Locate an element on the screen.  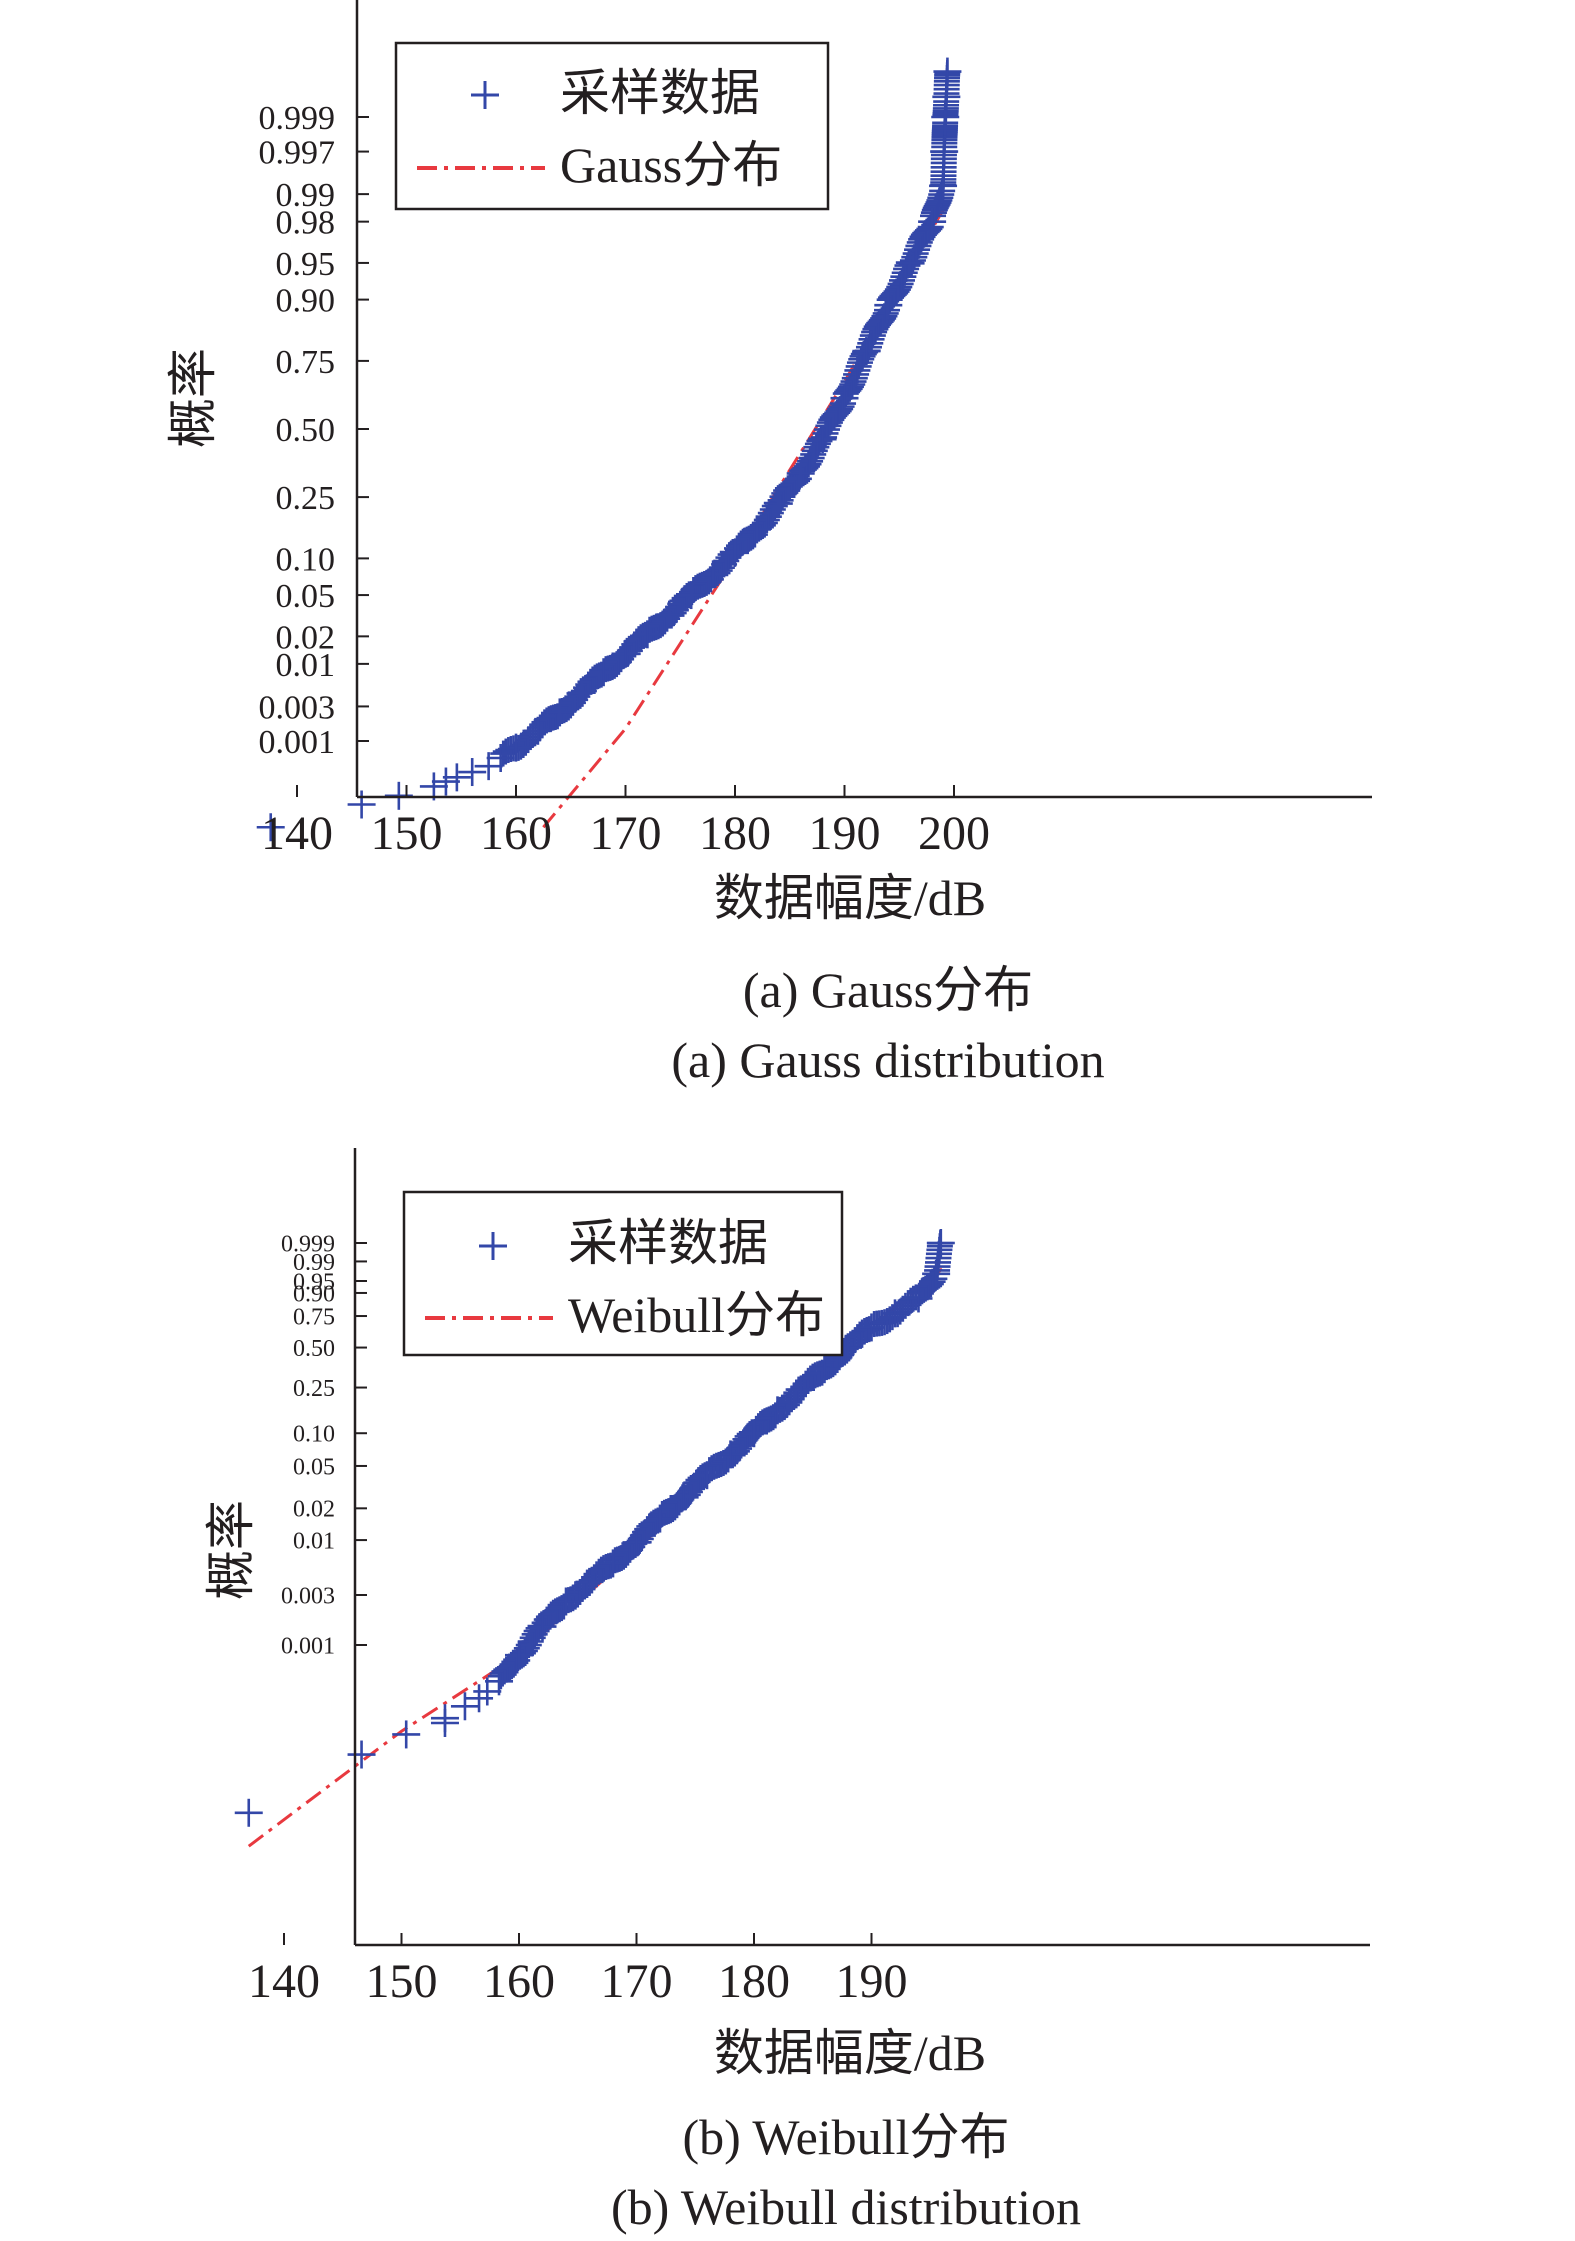
panel-b-y-tick-0.99: 0.99 is located at coordinates (330, 1263).